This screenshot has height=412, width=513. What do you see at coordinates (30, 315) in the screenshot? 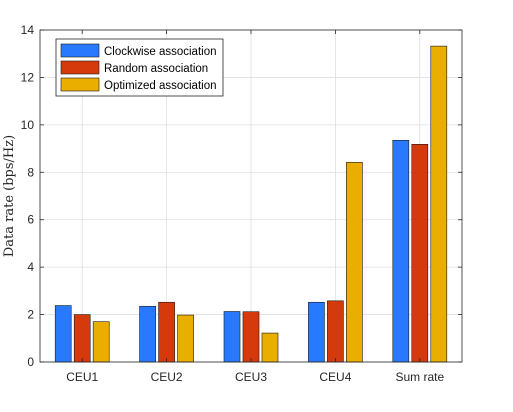
I see `y-tick-label: 2` at bounding box center [30, 315].